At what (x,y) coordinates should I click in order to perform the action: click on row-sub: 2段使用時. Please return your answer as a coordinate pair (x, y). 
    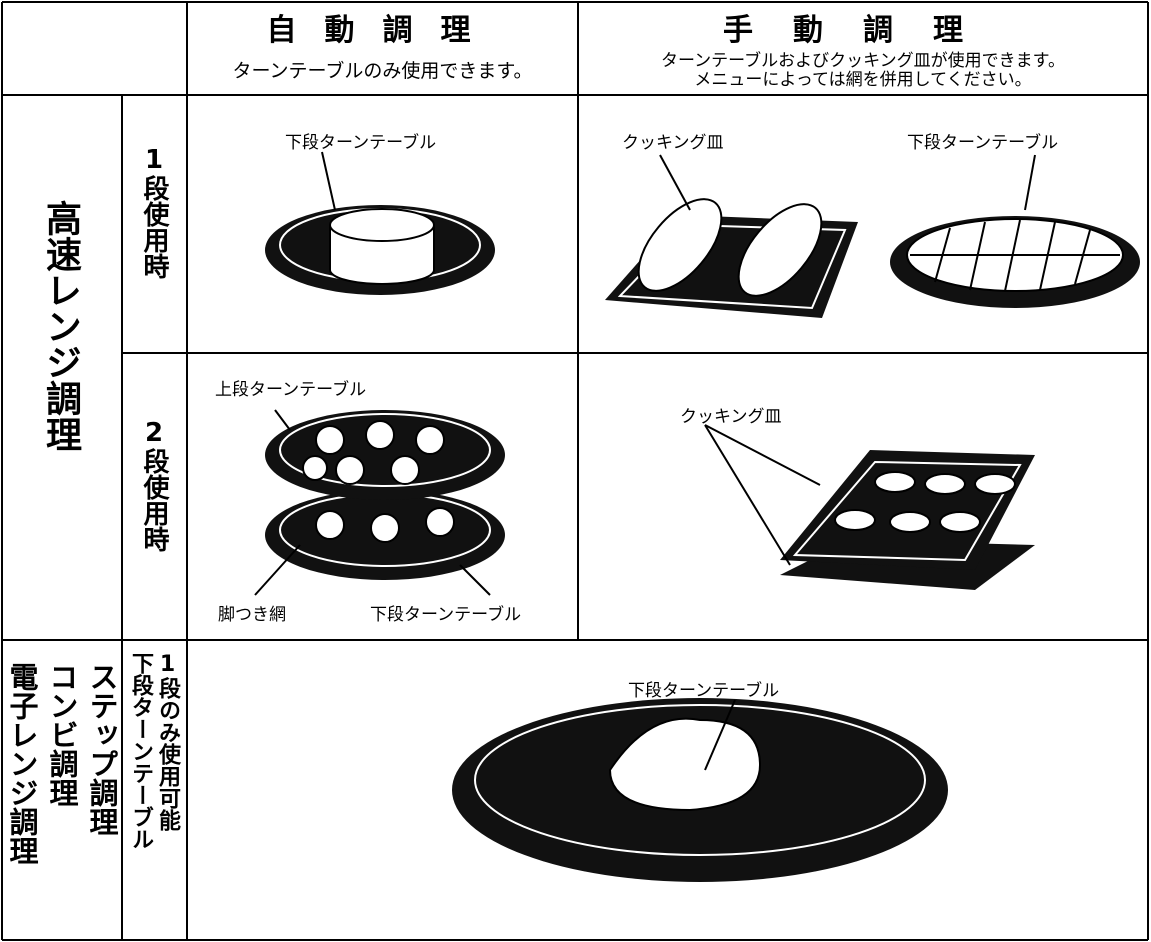
    Looking at the image, I should click on (154, 485).